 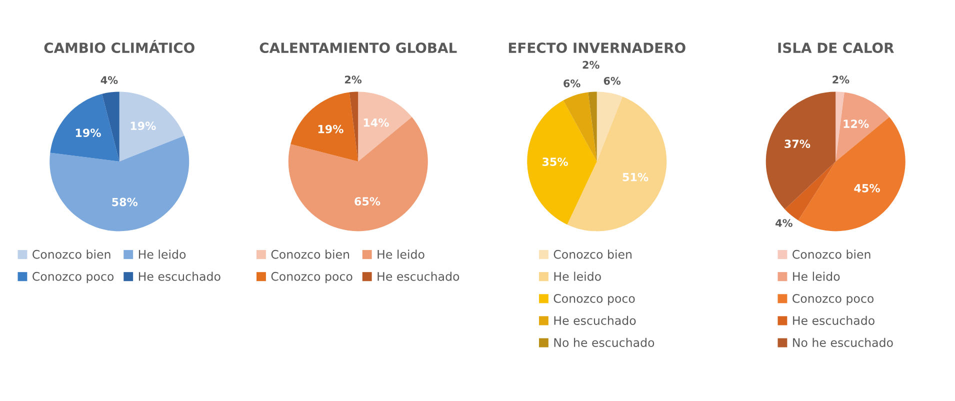 I want to click on data-label: 65%, so click(x=367, y=201).